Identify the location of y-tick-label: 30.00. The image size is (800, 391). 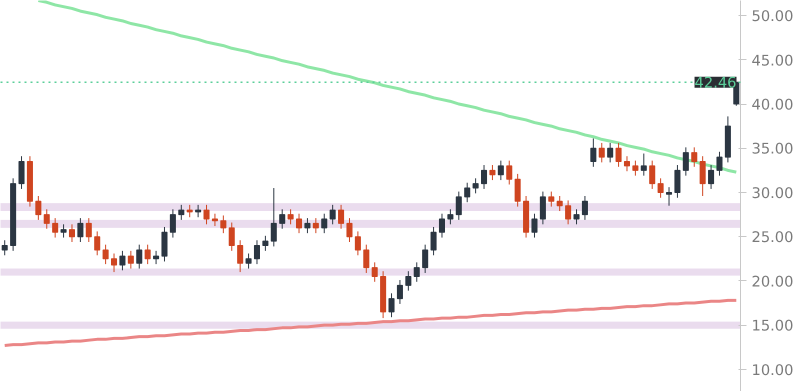
(773, 193).